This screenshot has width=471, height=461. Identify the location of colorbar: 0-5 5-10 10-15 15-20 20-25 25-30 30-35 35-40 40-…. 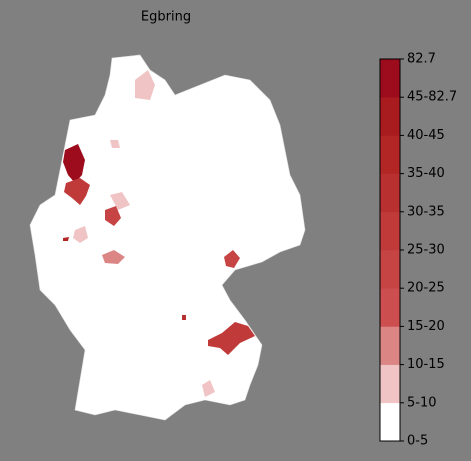
(418, 250).